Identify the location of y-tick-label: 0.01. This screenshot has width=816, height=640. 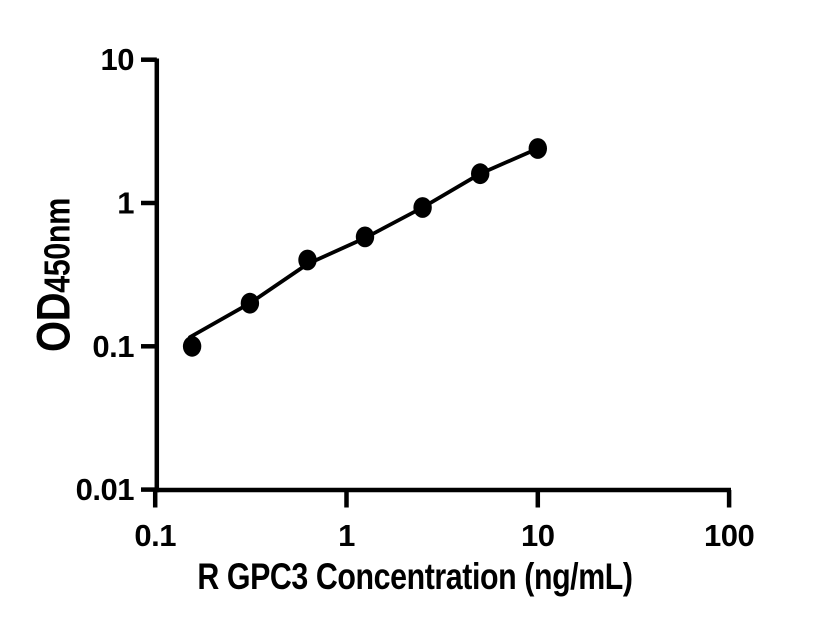
(105, 489).